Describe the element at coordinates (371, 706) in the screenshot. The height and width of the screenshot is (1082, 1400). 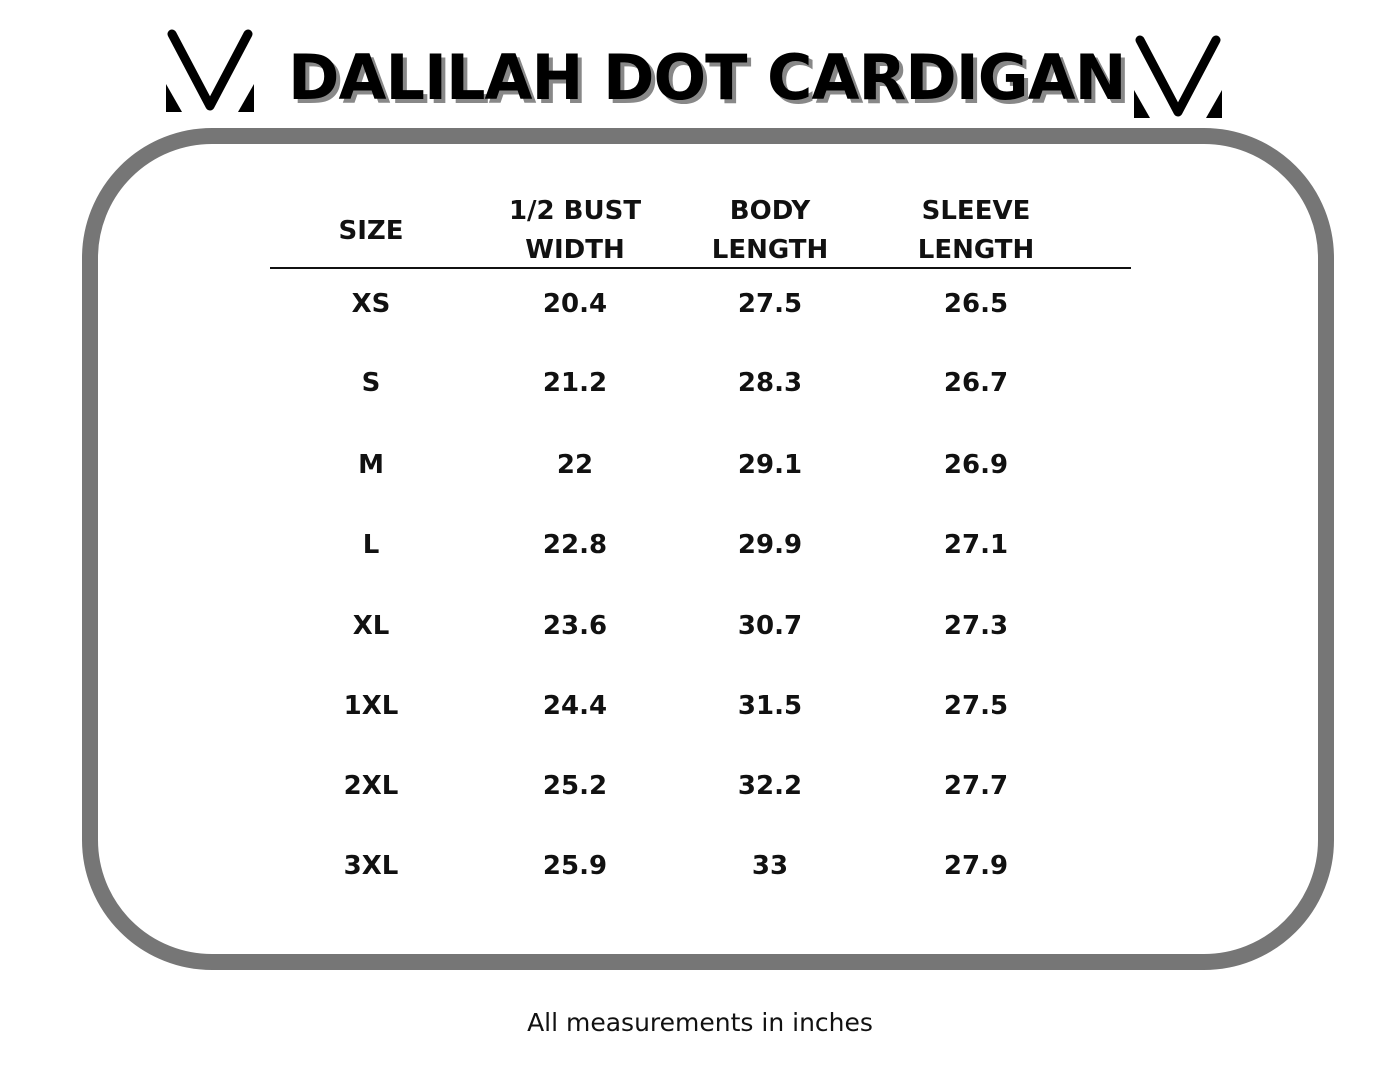
I see `size-cell: 1XL` at that location.